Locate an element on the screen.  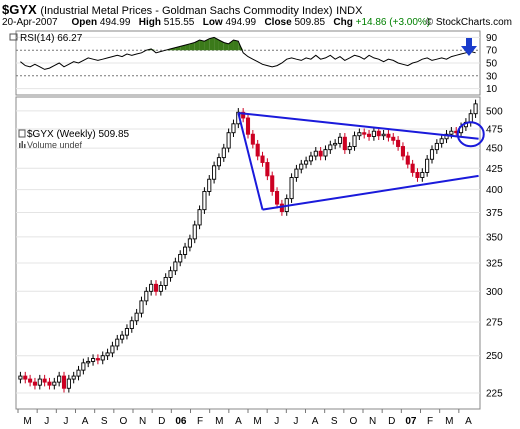
volume-label: Volume undef is located at coordinates (55, 145).